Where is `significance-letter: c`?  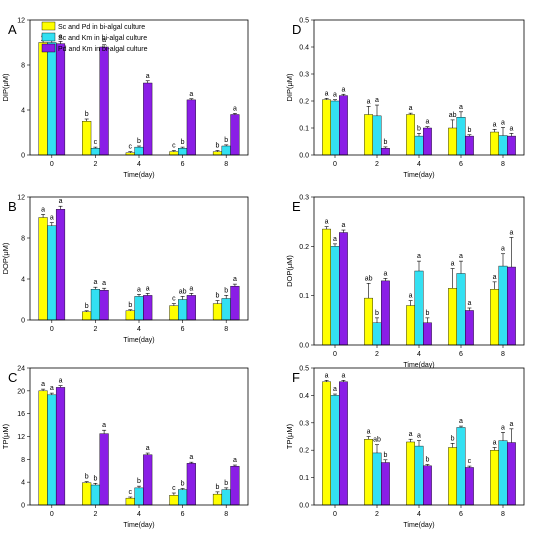
significance-letter: c is located at coordinates (131, 147).